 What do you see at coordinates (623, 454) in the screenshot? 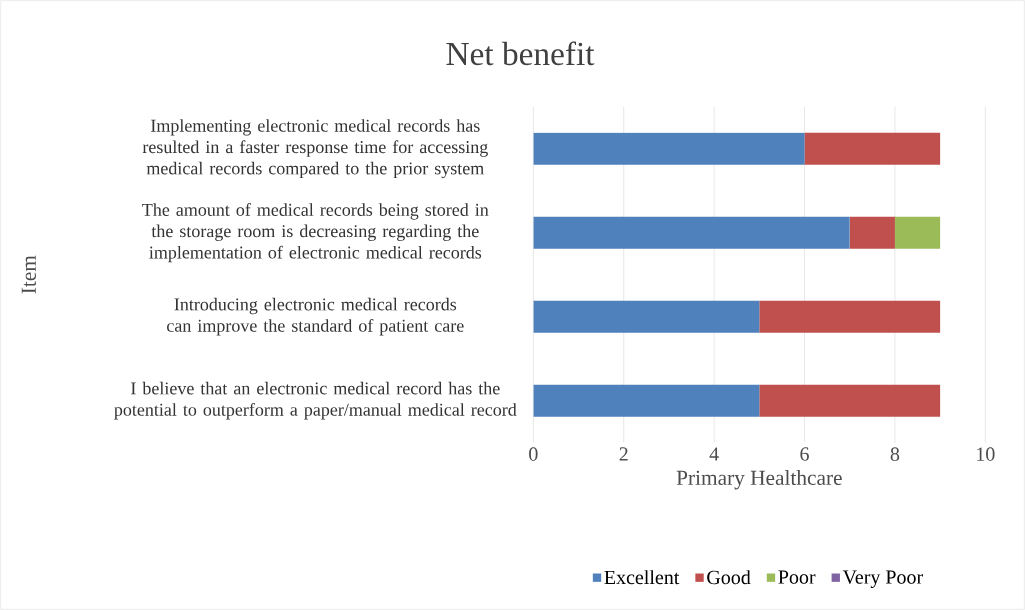
I see `x-tick-label: 2` at bounding box center [623, 454].